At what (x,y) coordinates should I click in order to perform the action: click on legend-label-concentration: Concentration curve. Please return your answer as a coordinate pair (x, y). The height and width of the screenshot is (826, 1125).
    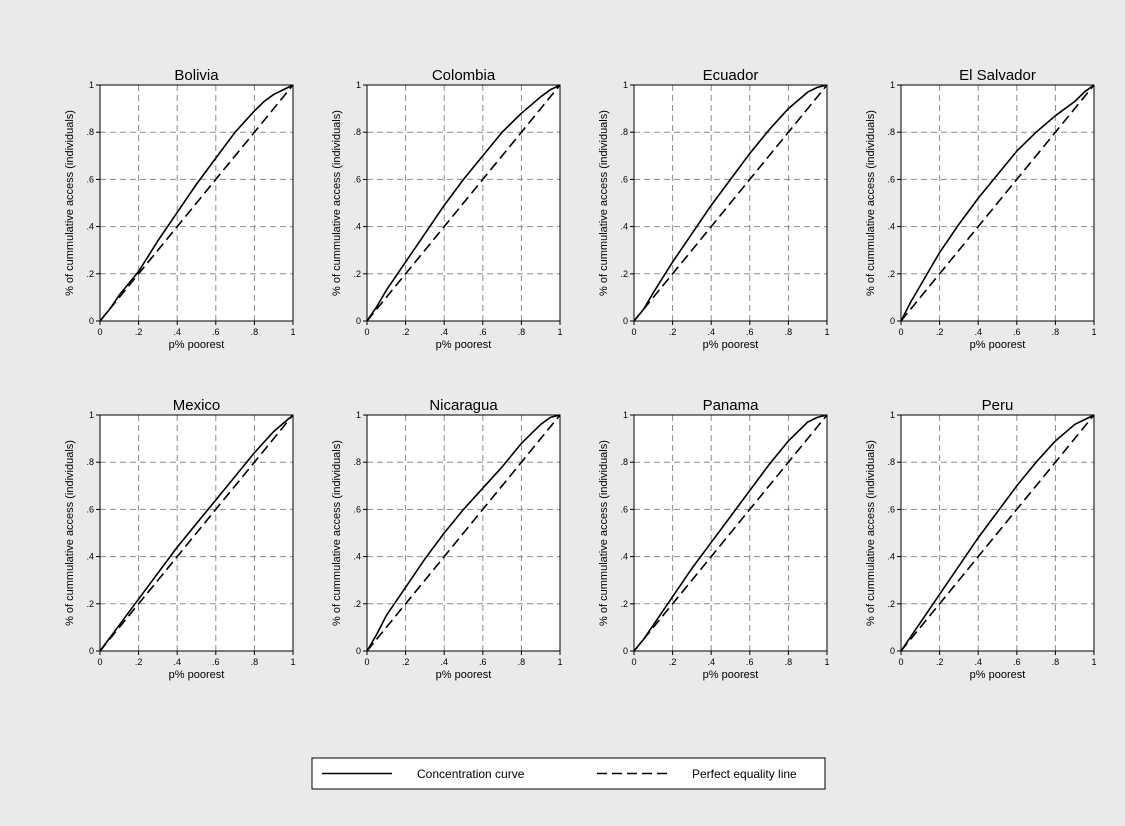
    Looking at the image, I should click on (471, 774).